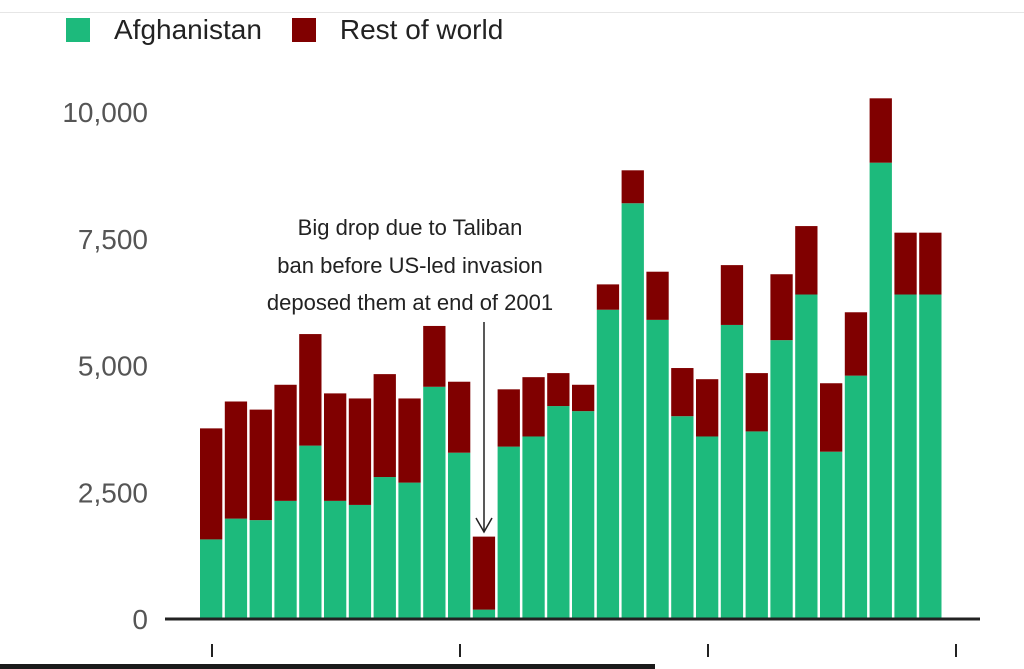  What do you see at coordinates (140, 619) in the screenshot?
I see `y-tick-label: 0` at bounding box center [140, 619].